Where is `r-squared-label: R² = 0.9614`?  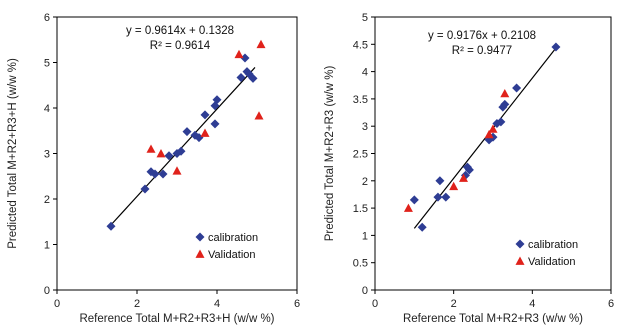
r-squared-label: R² = 0.9614 is located at coordinates (180, 46).